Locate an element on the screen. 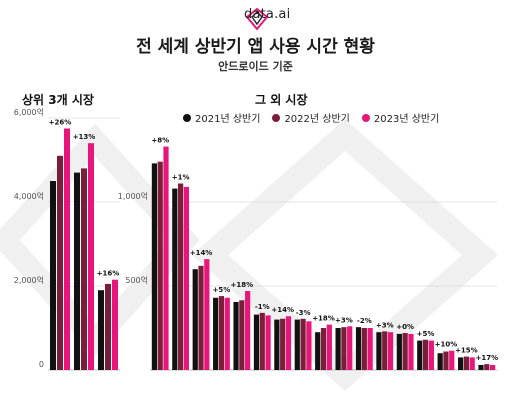 This screenshot has width=511, height=400. data-label-others-cat0: +8% is located at coordinates (160, 141).